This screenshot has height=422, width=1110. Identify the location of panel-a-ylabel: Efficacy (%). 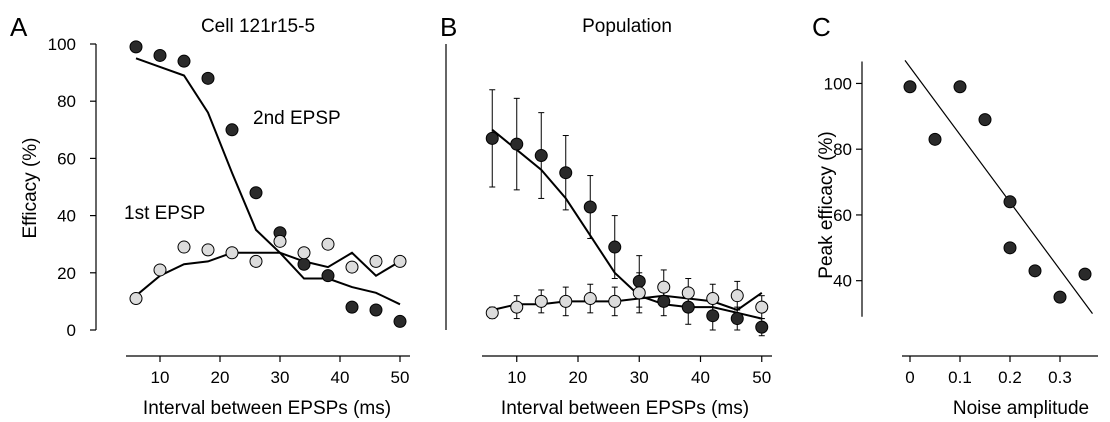
(30, 187).